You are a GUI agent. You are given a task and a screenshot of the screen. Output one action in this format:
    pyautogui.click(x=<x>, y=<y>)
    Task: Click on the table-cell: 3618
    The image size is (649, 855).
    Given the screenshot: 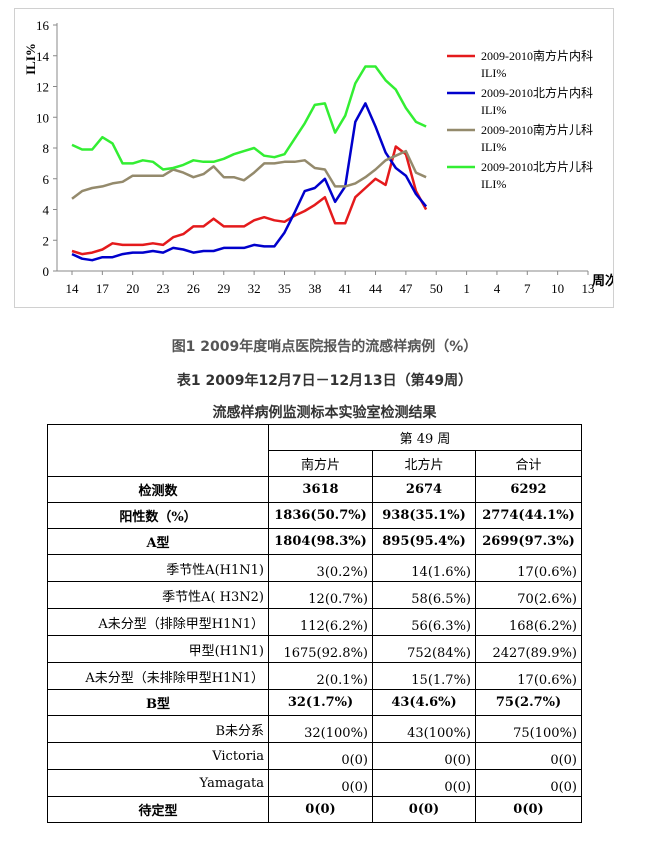 What is the action you would take?
    pyautogui.click(x=320, y=489)
    